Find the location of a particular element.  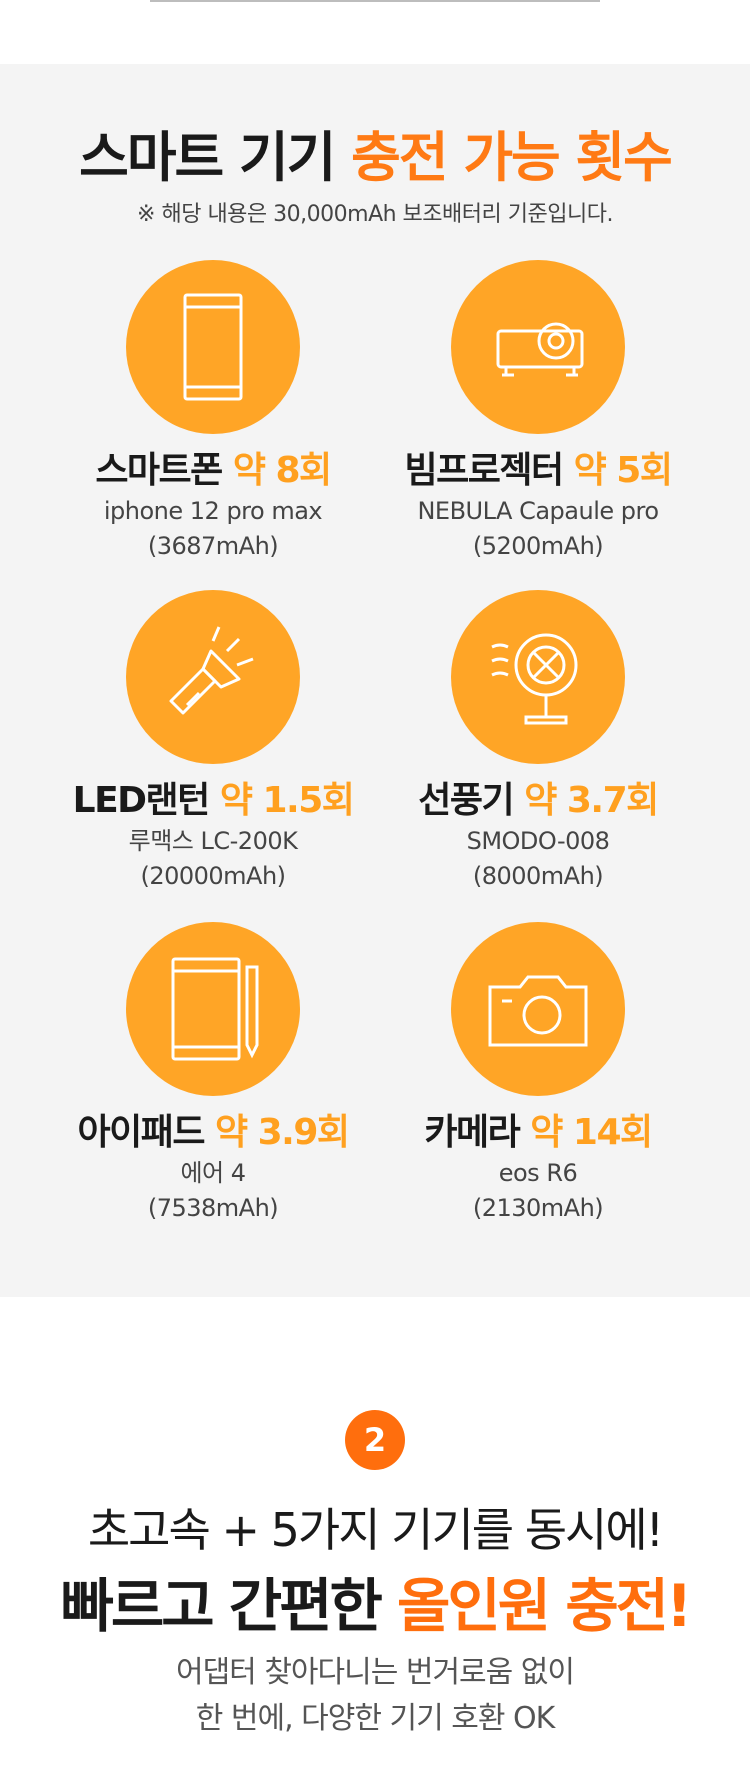

device-name-line: LED랜턴 약 1.5회 is located at coordinates (213, 801).